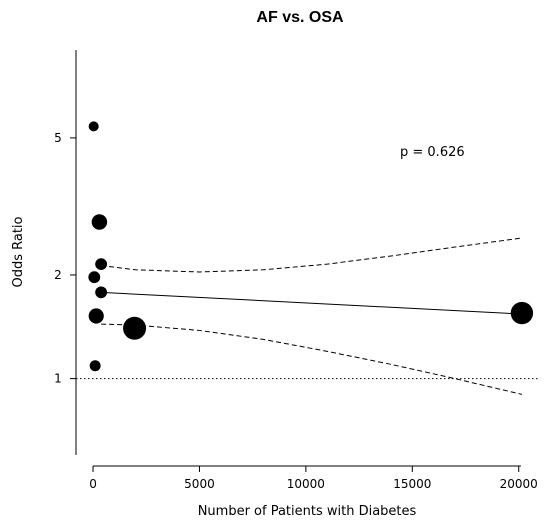  Describe the element at coordinates (58, 138) in the screenshot. I see `y-tick-label: 5` at that location.